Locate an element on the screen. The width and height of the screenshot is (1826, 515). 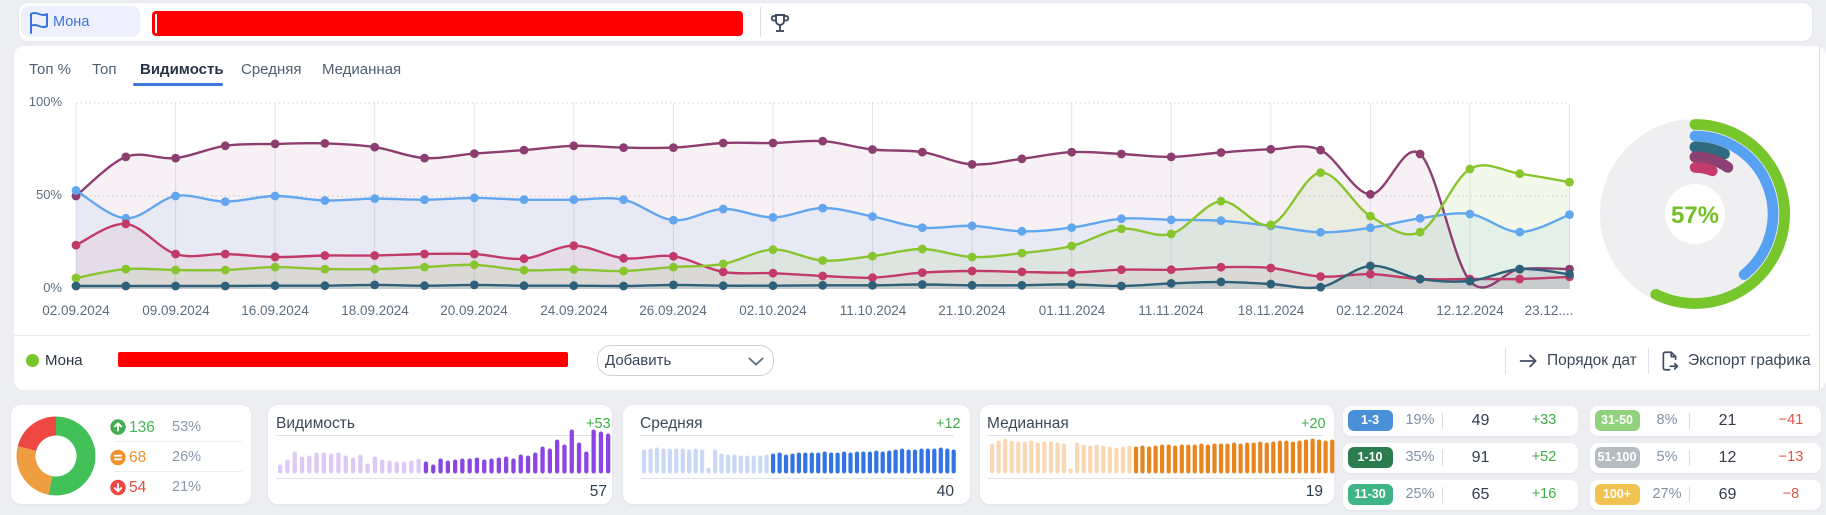
svg-text: 57% is located at coordinates (1695, 215).